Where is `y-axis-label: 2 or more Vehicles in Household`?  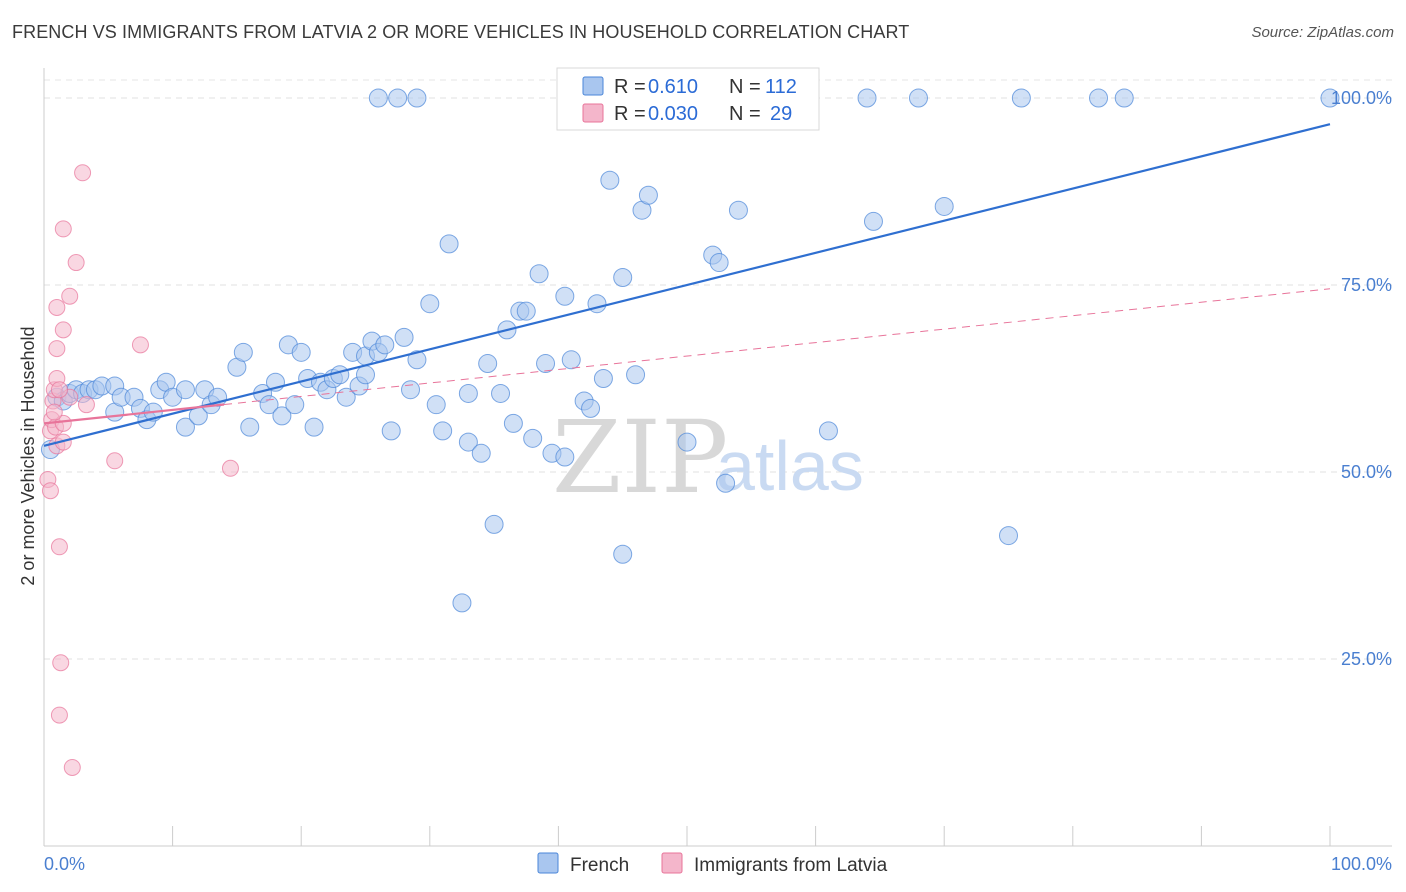 y-axis-label: 2 or more Vehicles in Household is located at coordinates (28, 455).